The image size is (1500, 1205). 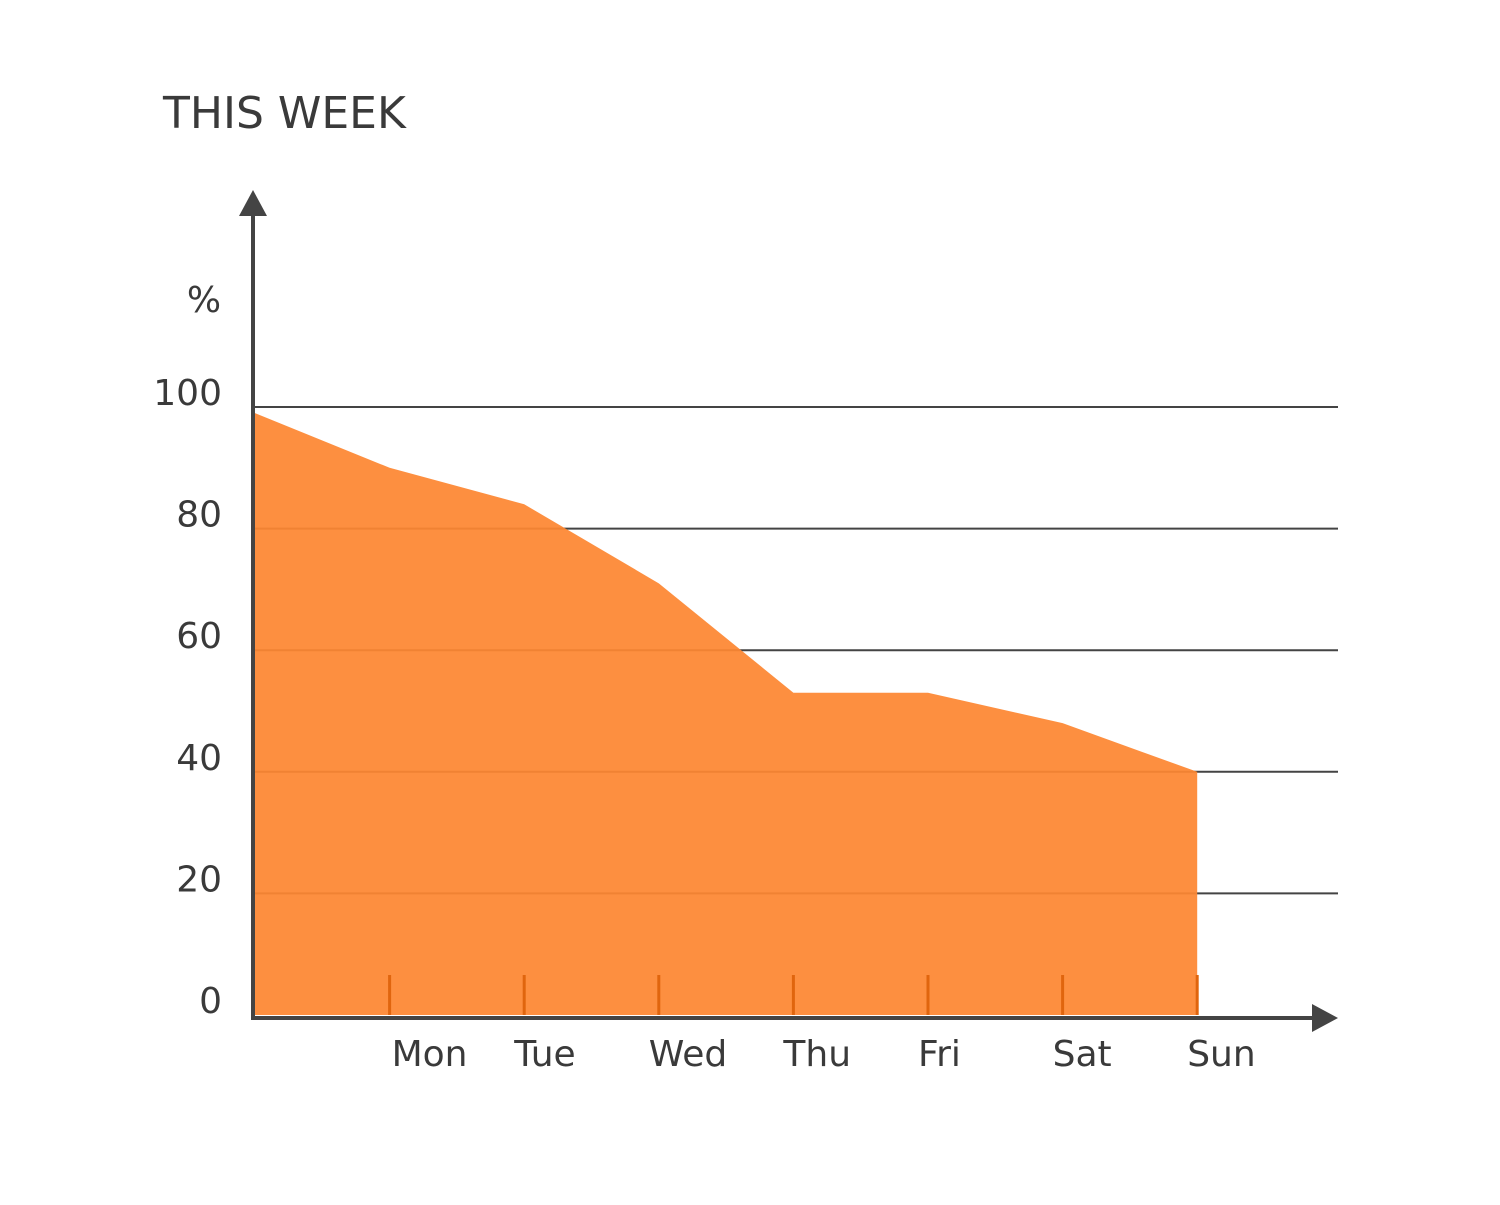 I want to click on y-axis-label: %, so click(x=204, y=300).